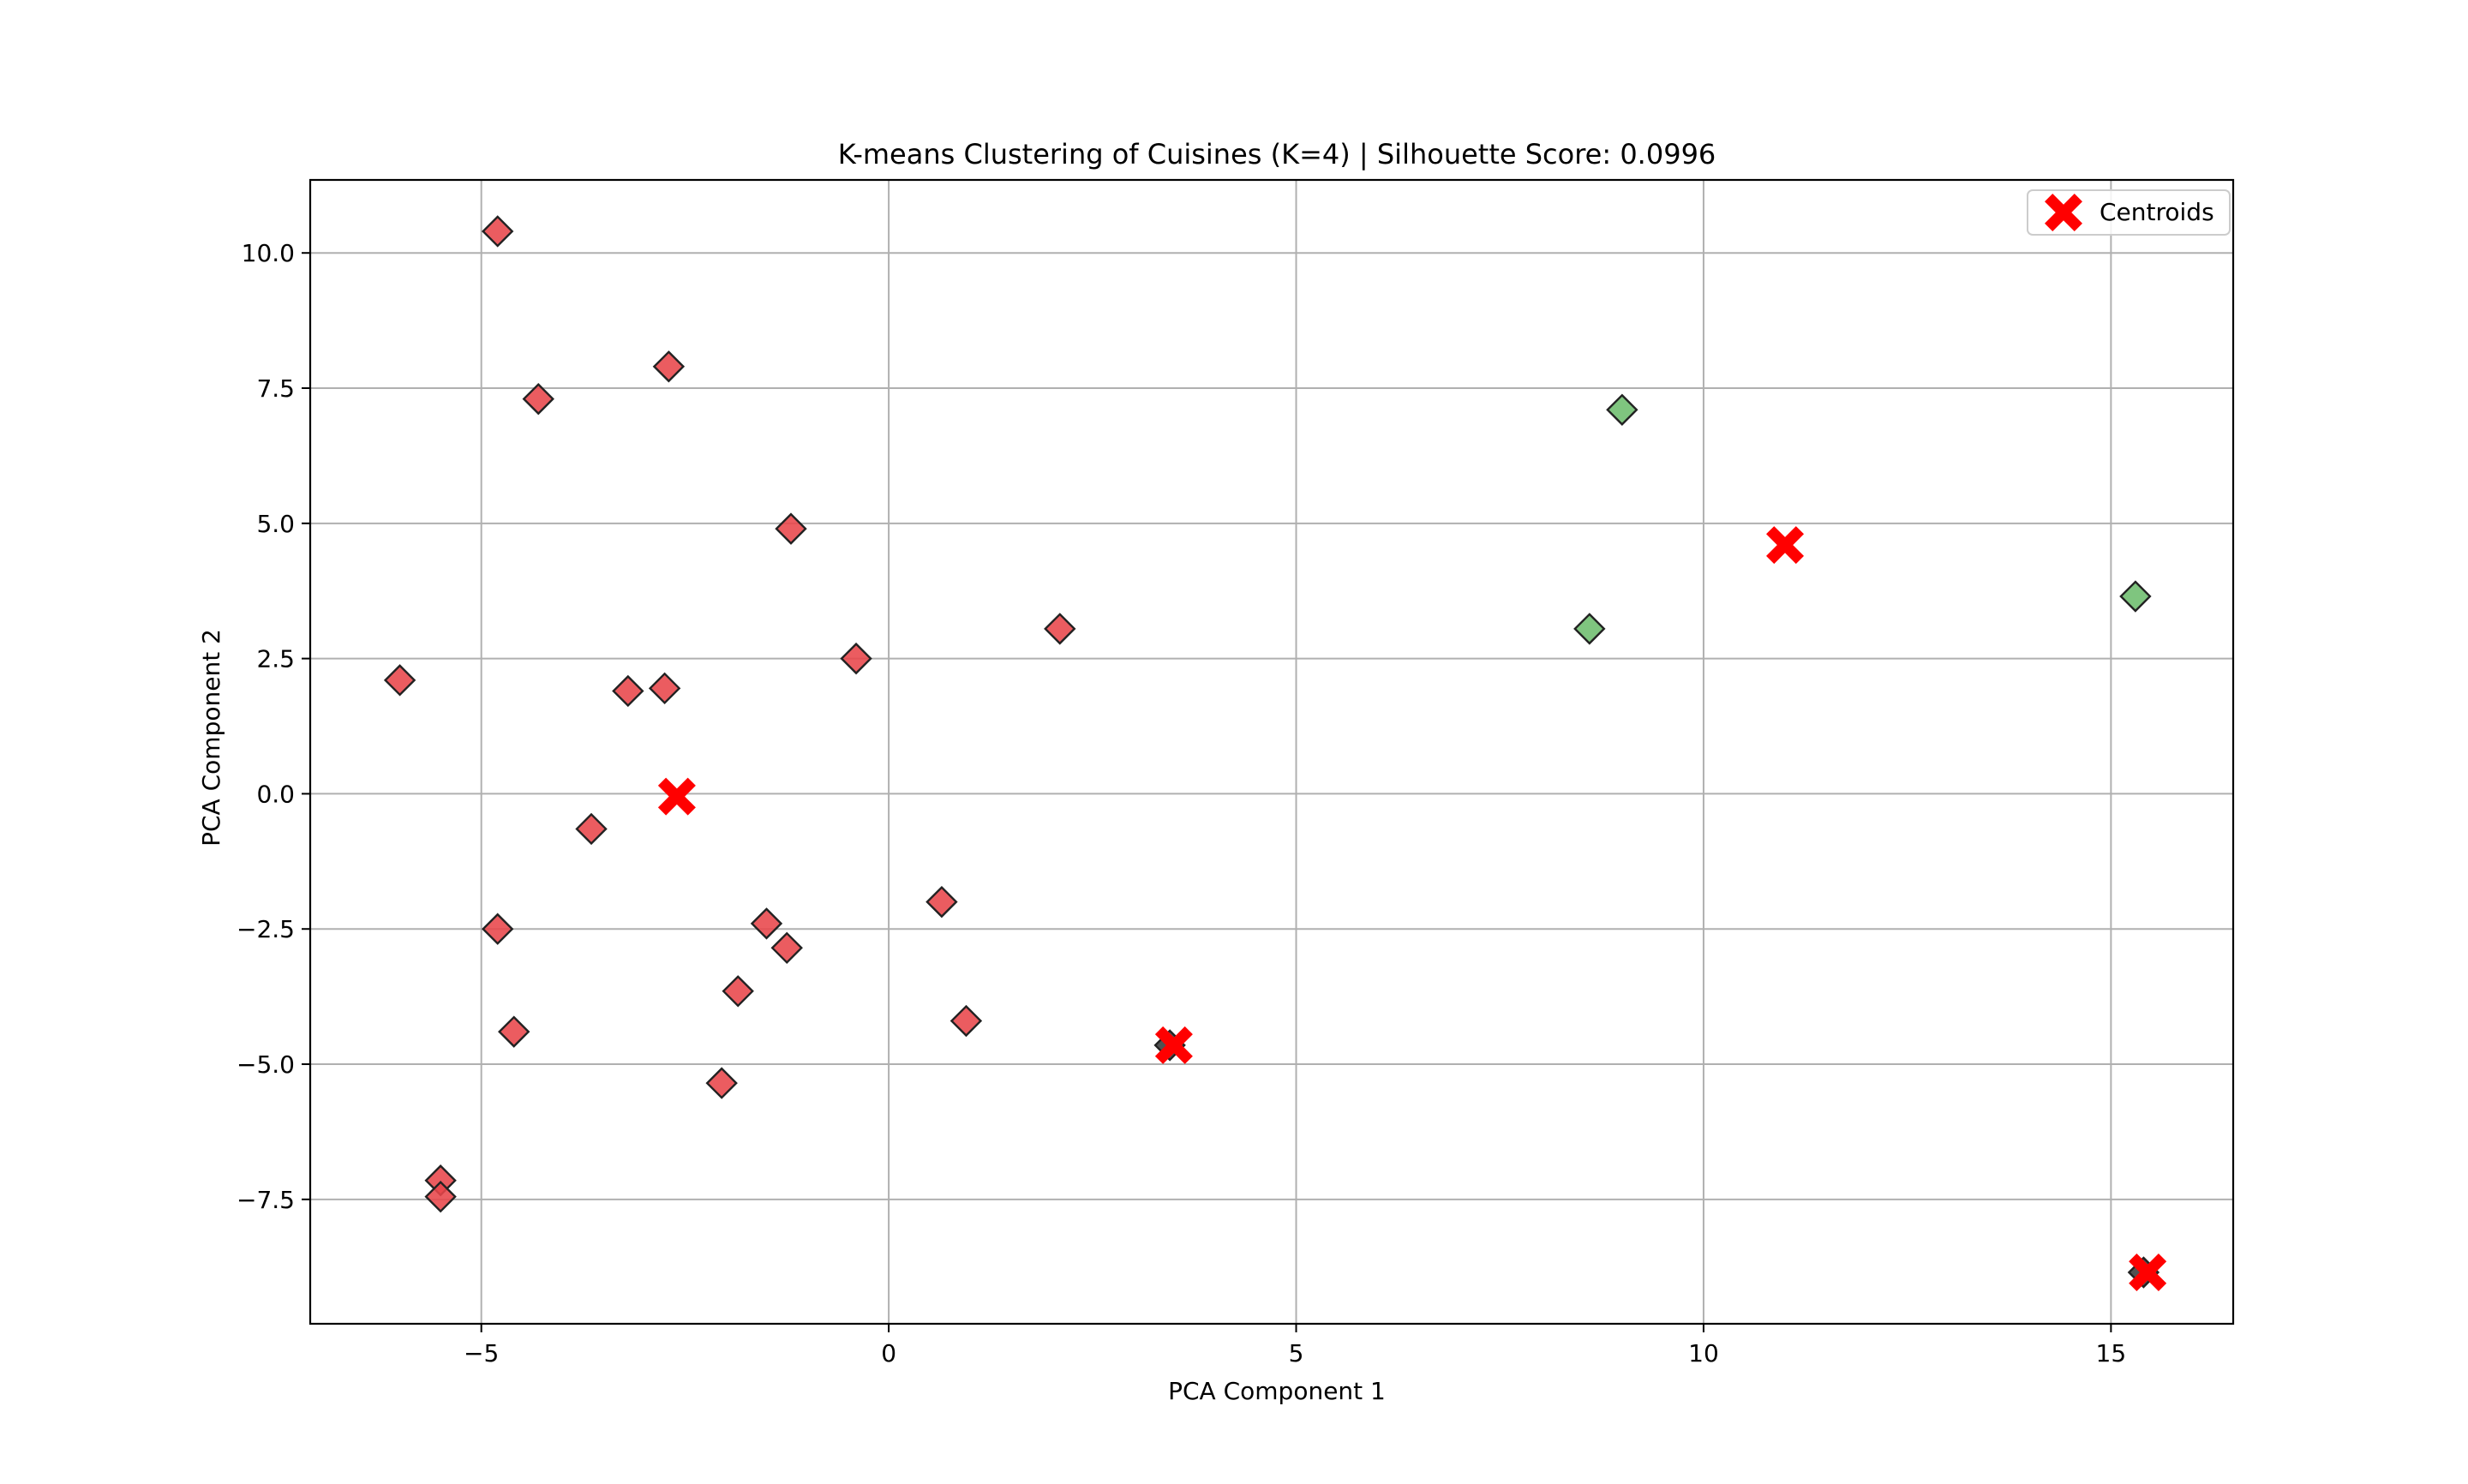 The width and height of the screenshot is (2468, 1484). I want to click on x-tick-label: −5, so click(481, 1353).